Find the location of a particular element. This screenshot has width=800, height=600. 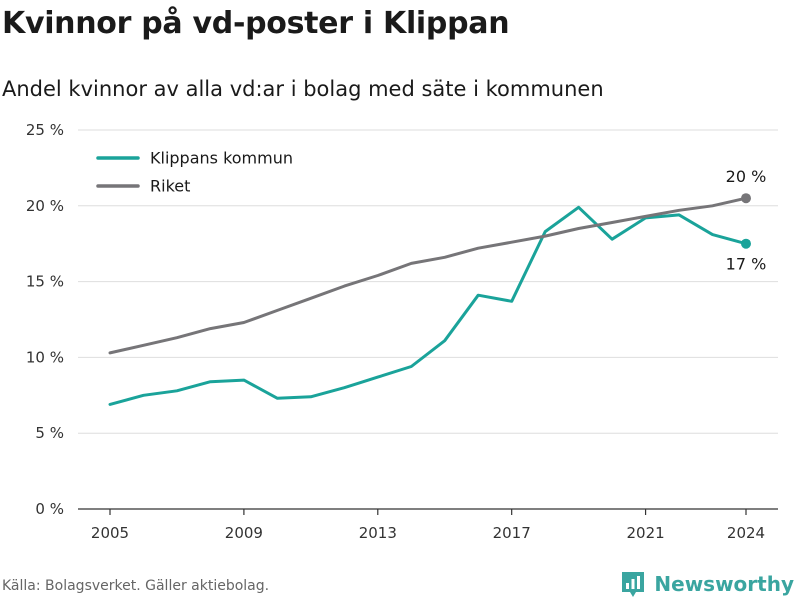

x-tick-label: 2024 is located at coordinates (746, 533).